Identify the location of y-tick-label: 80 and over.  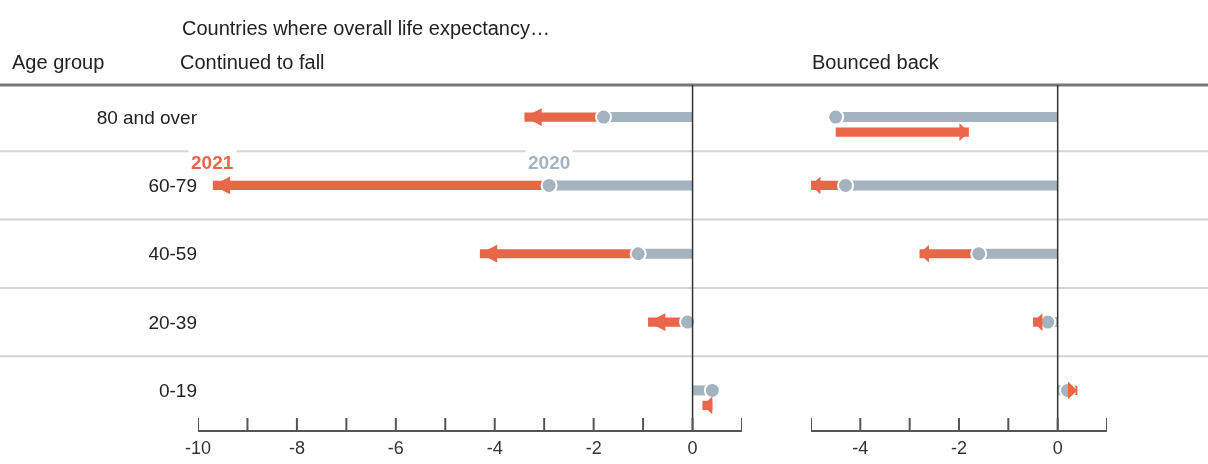
(147, 117).